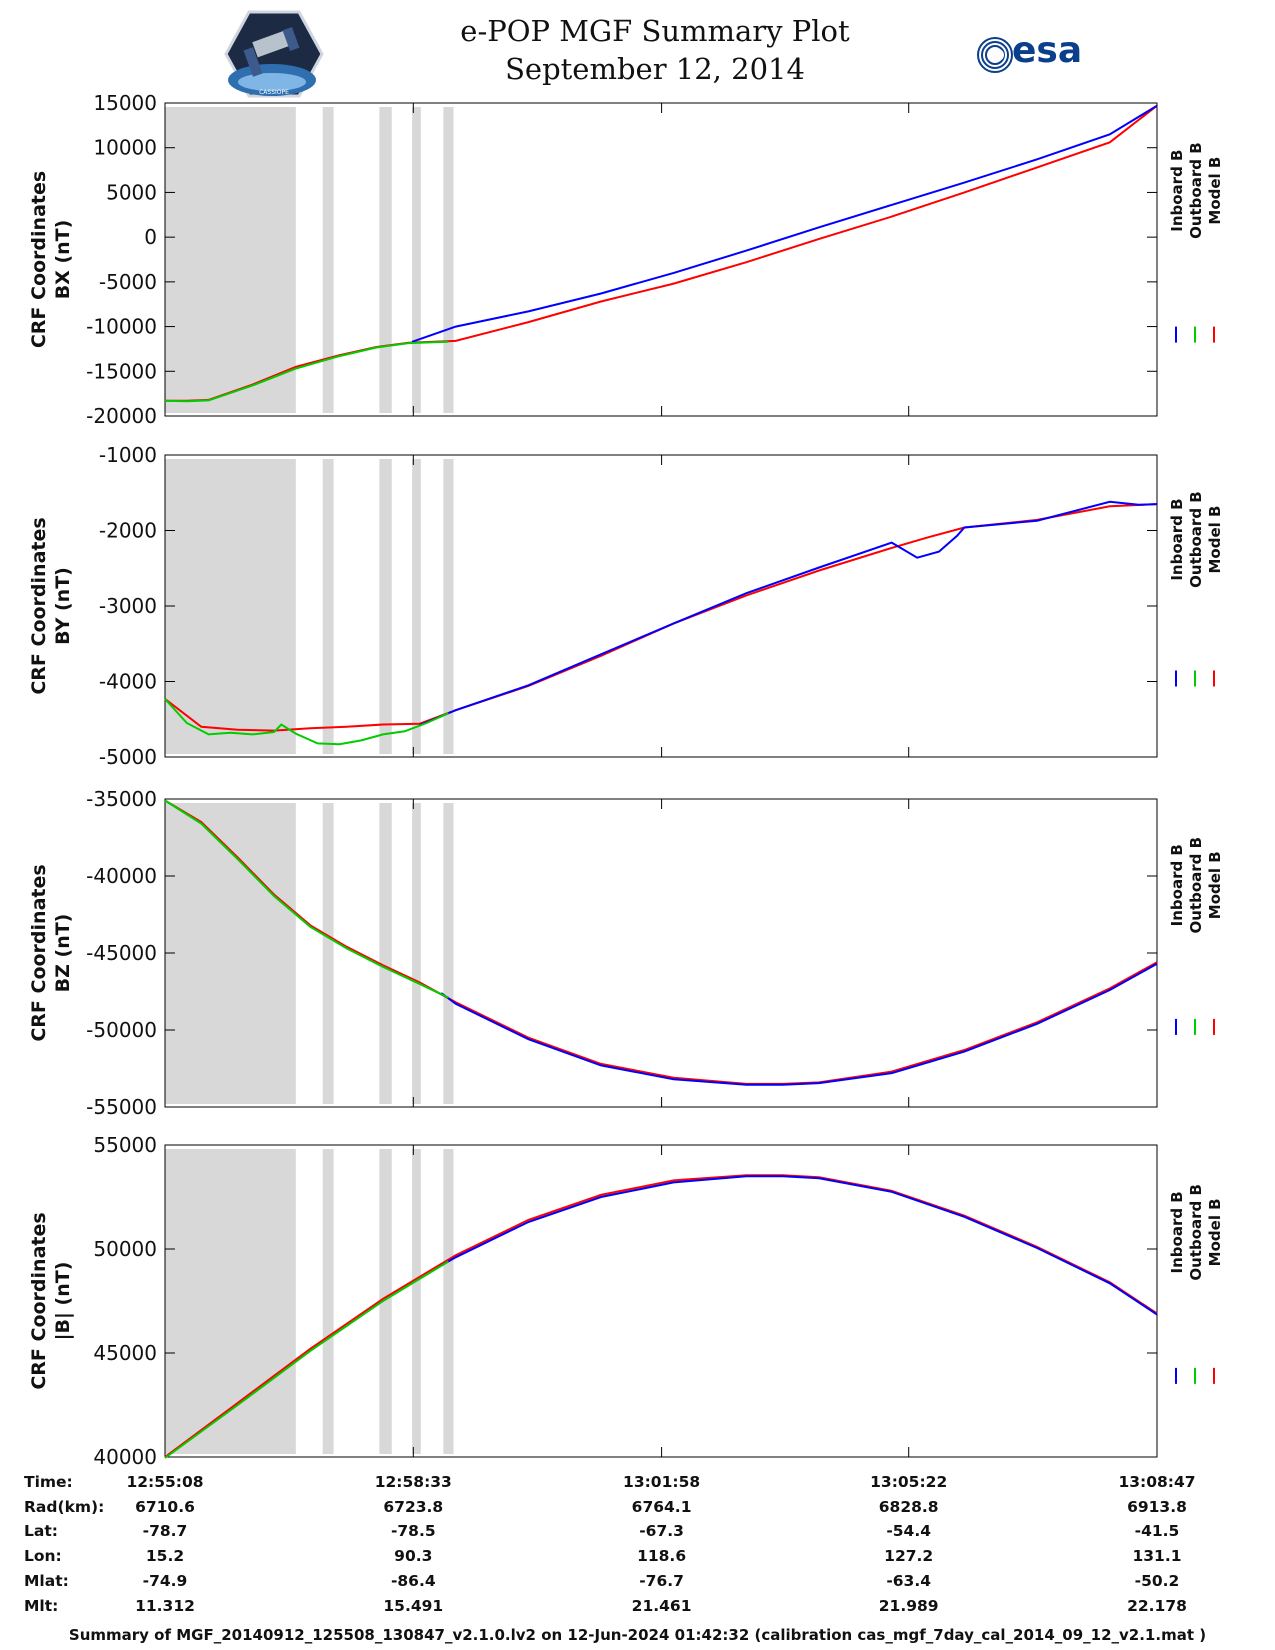  I want to click on ephemeris-value: -78.7, so click(165, 1531).